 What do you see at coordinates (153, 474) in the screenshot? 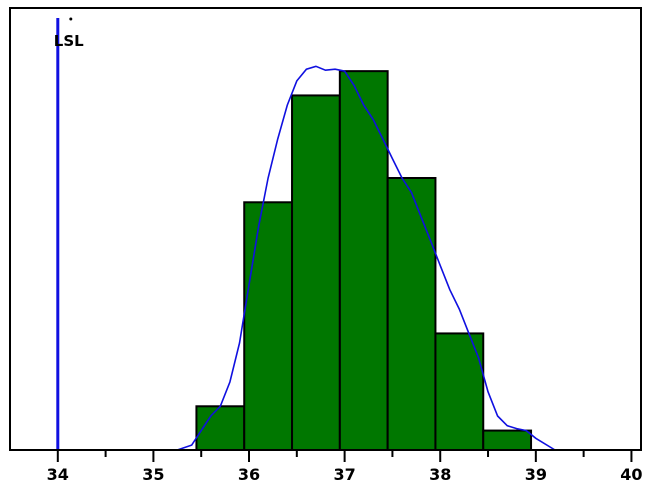
I see `x-tick-label: 35` at bounding box center [153, 474].